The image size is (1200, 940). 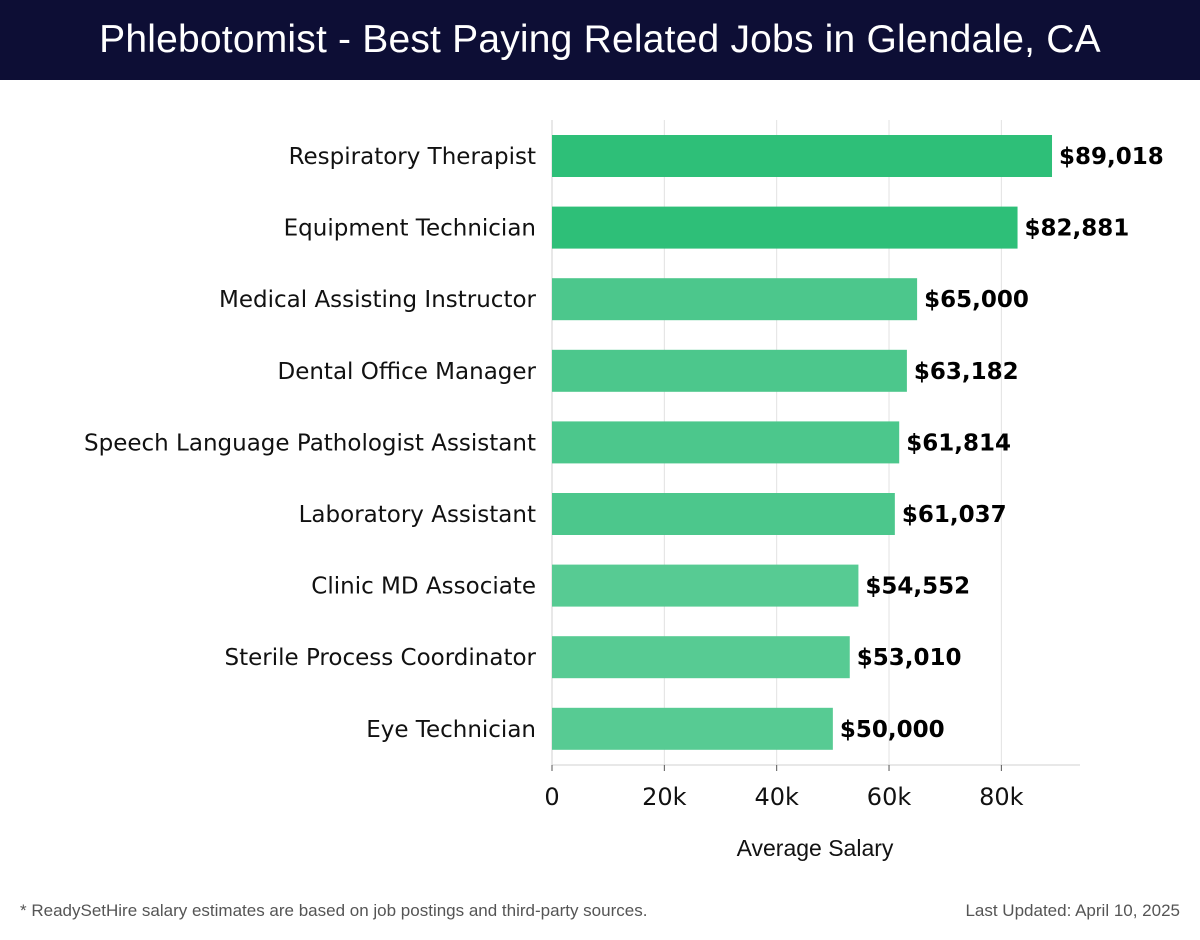 I want to click on category-label: Sterile Process Coordinator, so click(x=381, y=658).